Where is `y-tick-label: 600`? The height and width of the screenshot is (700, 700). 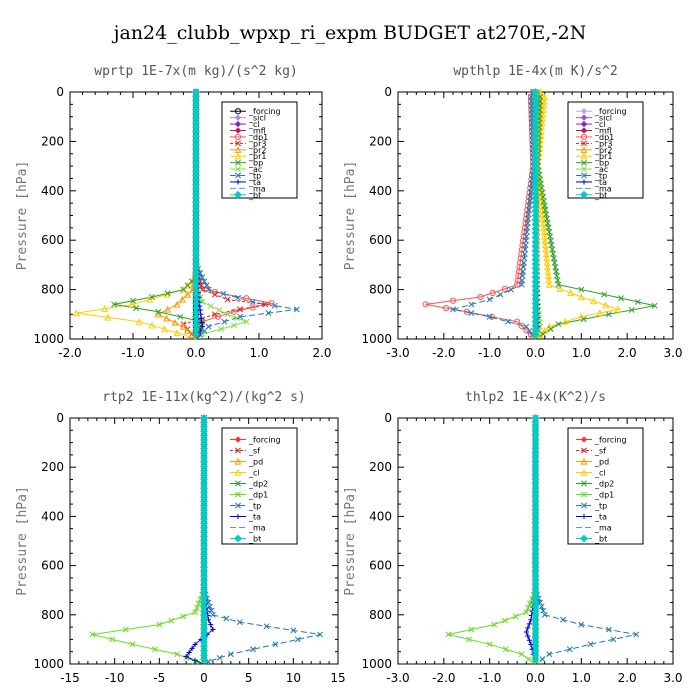
y-tick-label: 600 is located at coordinates (380, 566).